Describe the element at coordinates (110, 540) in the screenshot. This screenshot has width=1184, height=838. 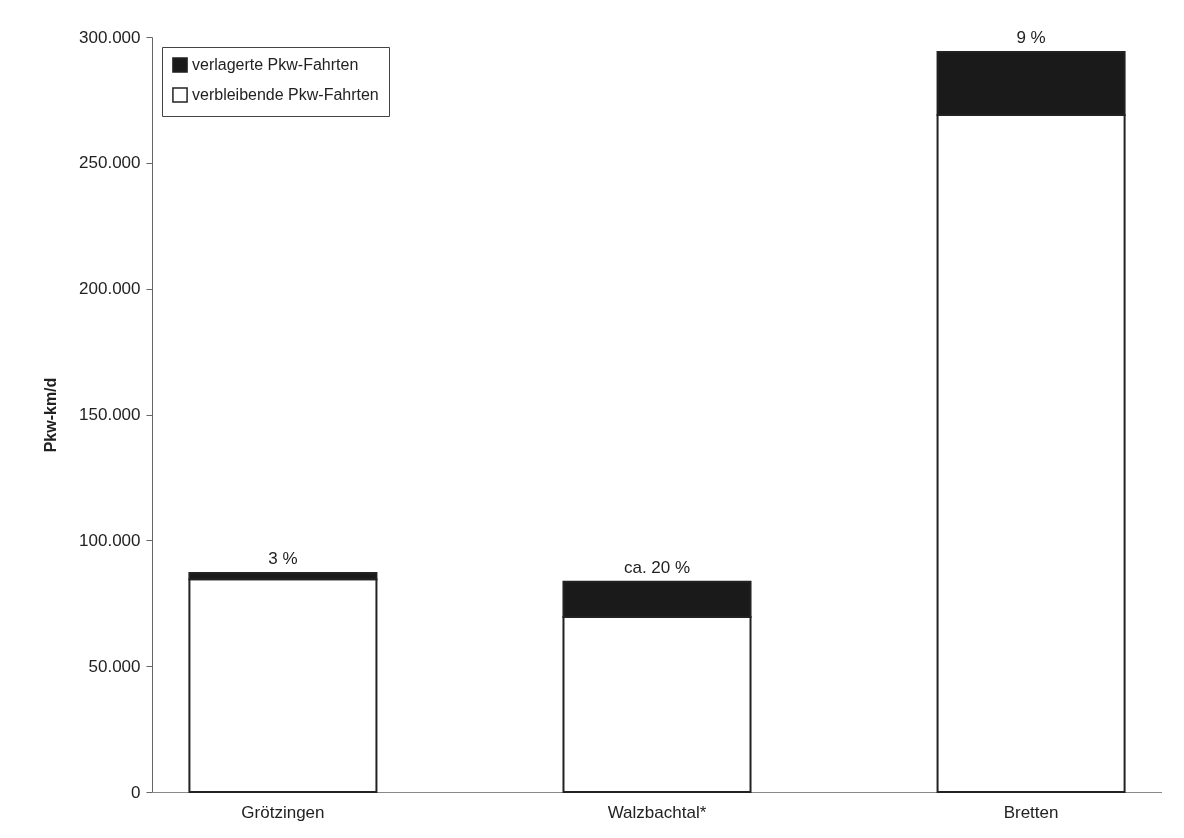
I see `y-tick-label: 100.000` at that location.